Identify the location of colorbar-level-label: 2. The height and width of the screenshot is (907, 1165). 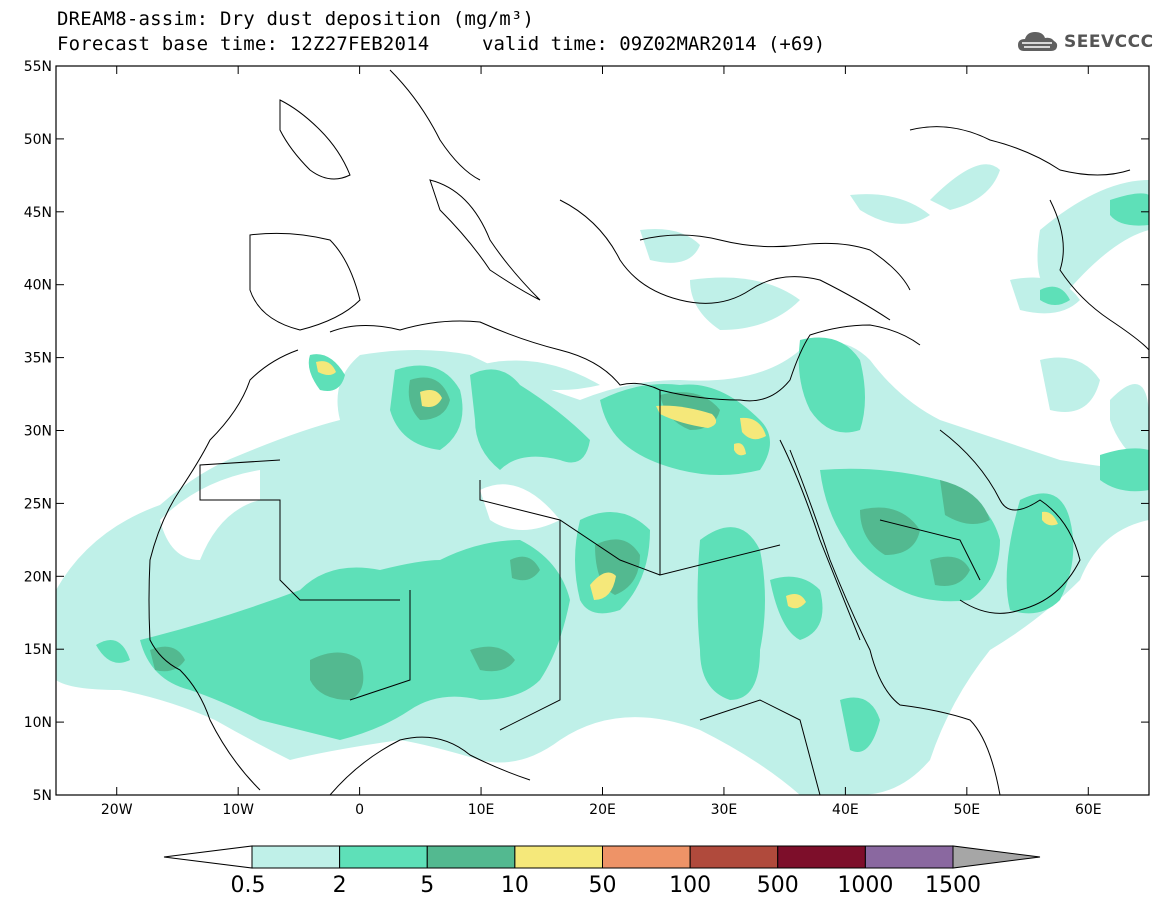
(340, 885).